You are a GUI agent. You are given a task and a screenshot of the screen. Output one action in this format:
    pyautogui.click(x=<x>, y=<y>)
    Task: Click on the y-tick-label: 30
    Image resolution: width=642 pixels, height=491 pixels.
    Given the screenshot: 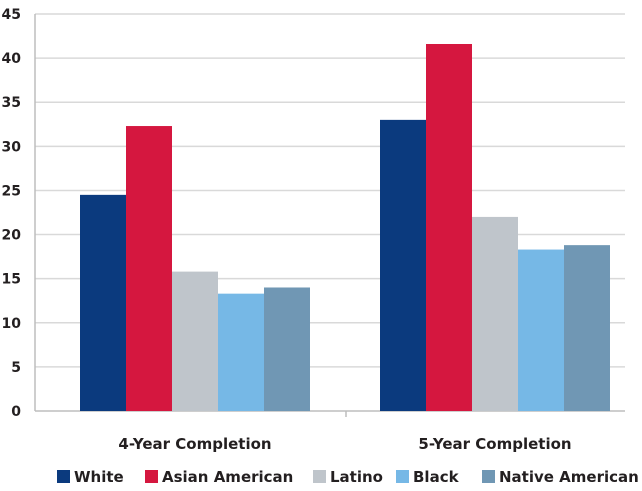 What is the action you would take?
    pyautogui.click(x=12, y=147)
    